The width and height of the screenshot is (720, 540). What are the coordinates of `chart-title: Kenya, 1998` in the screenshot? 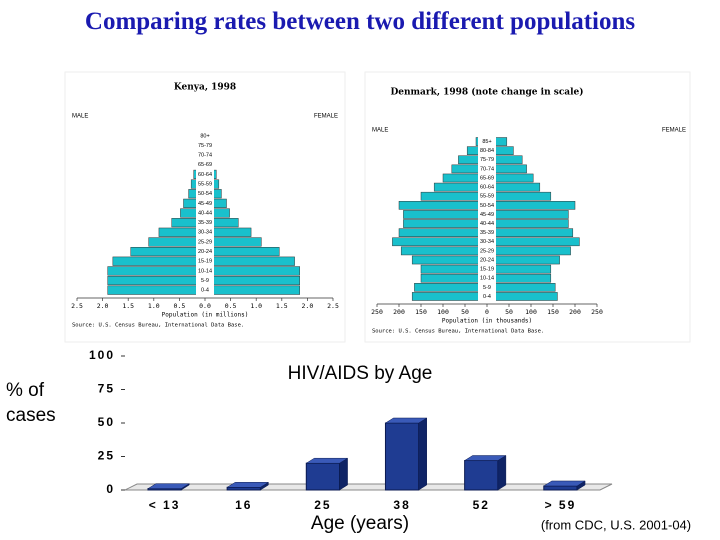 It's located at (205, 88).